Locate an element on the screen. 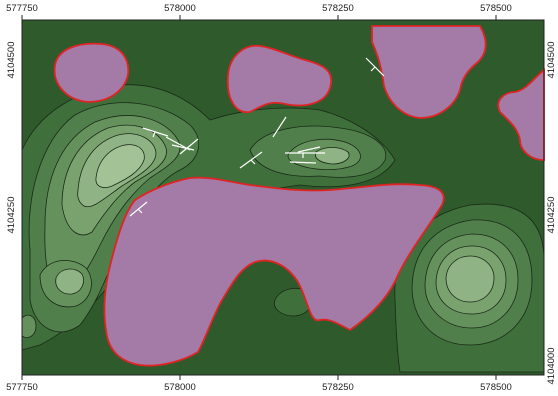 This screenshot has width=558, height=396. x-tick-label-bottom: 577750 is located at coordinates (22, 387).